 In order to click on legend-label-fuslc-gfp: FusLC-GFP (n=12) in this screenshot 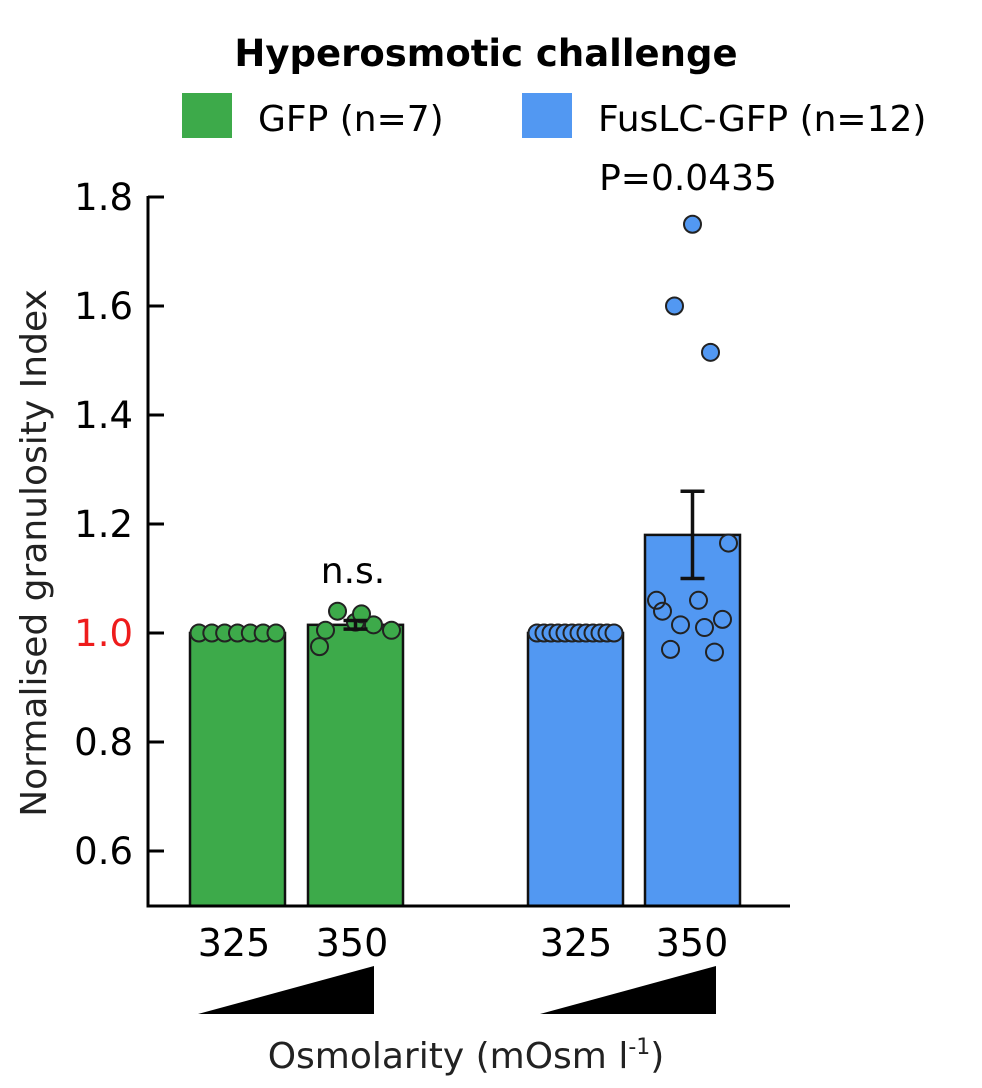, I will do `click(762, 119)`.